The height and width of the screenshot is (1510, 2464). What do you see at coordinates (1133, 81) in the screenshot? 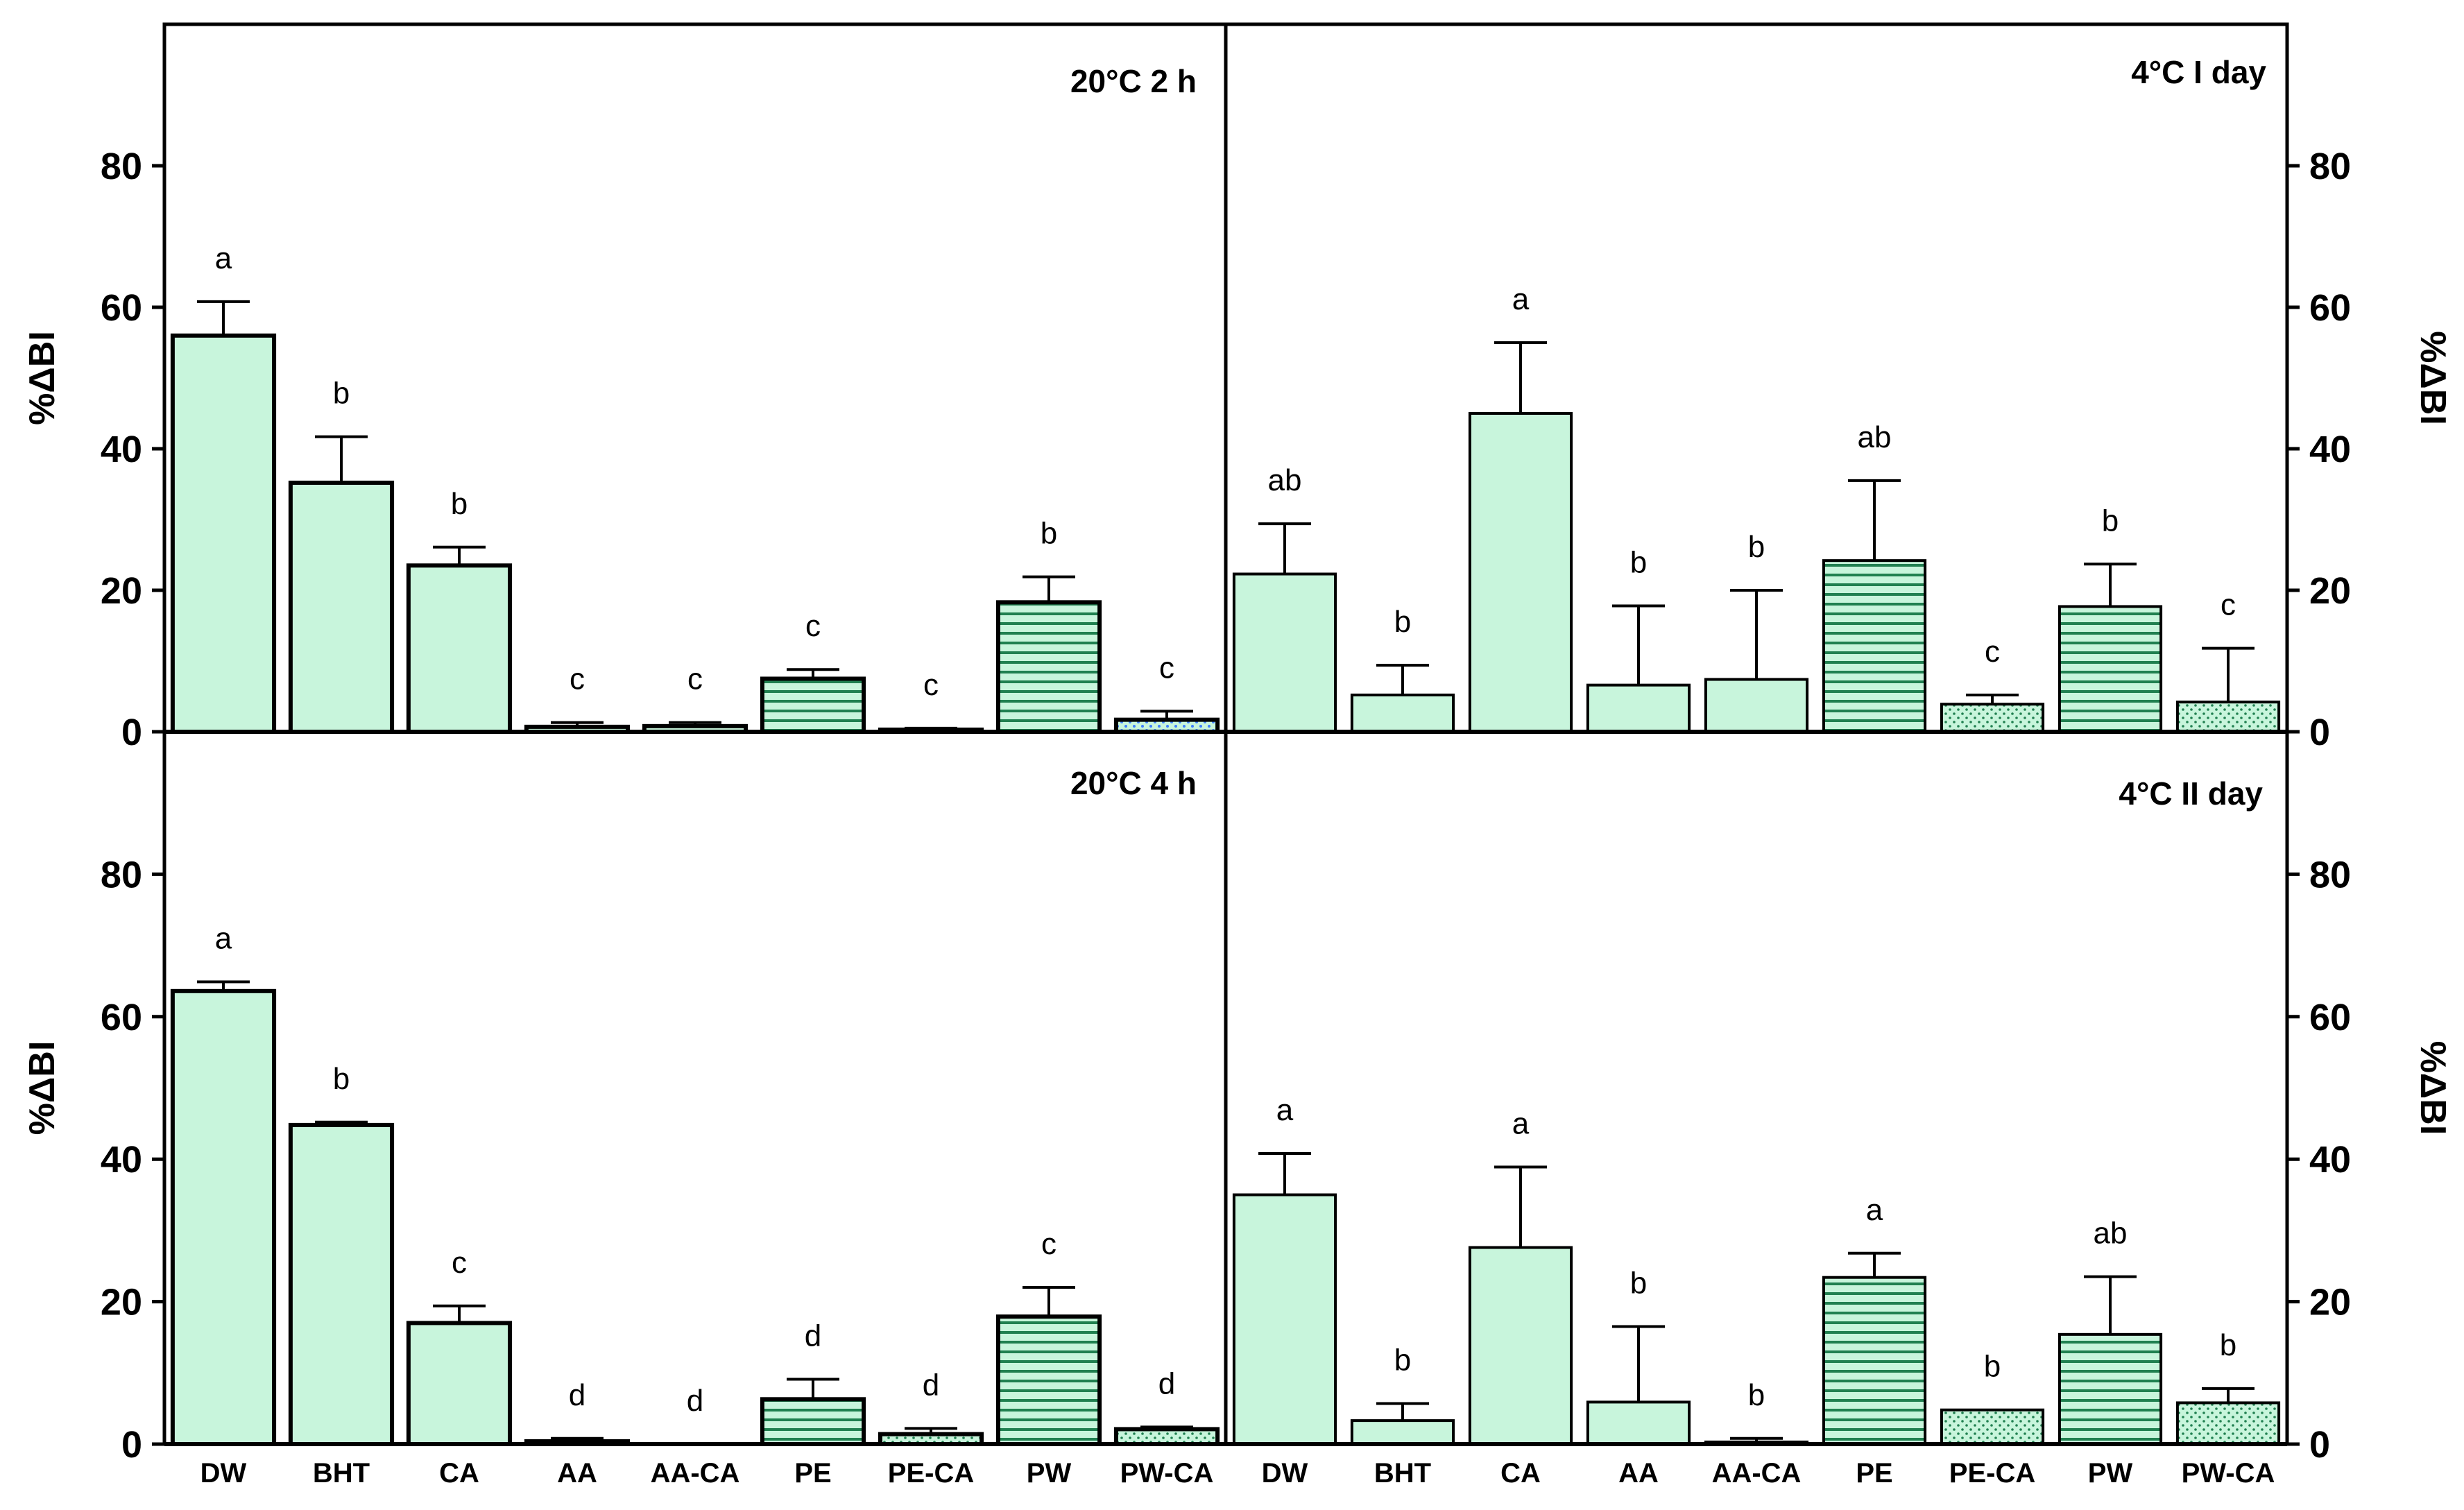
I see `panel-title: 20°C 2 h` at bounding box center [1133, 81].